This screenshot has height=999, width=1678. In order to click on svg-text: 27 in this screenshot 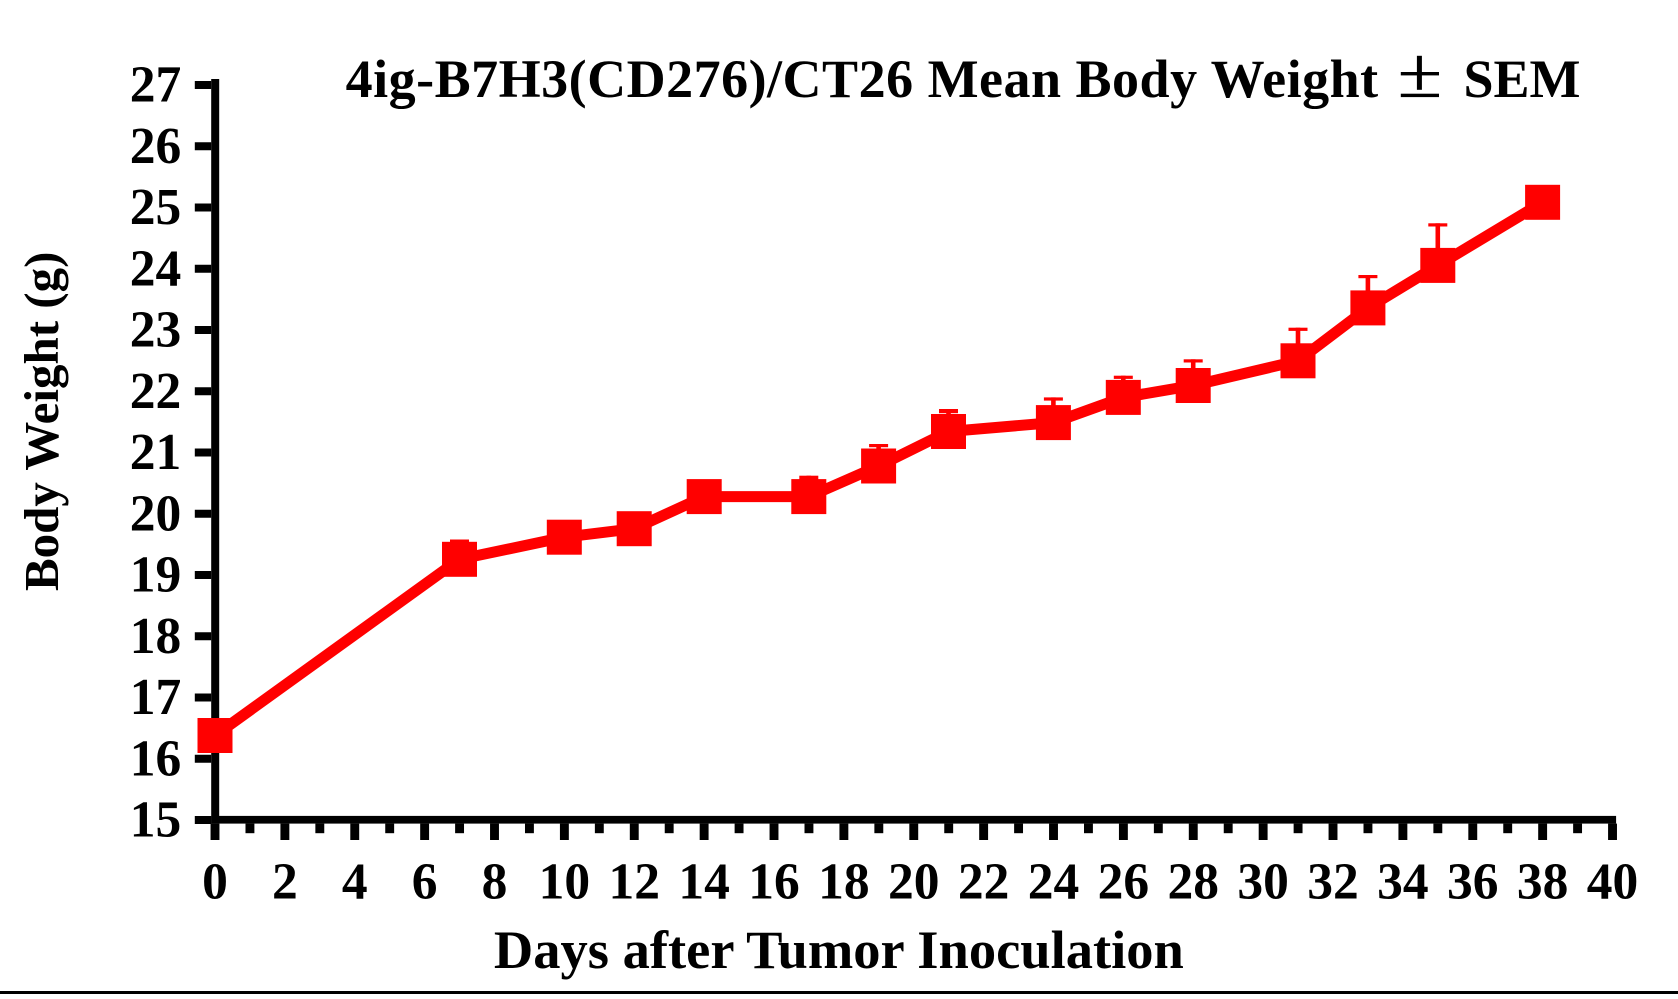, I will do `click(156, 85)`.